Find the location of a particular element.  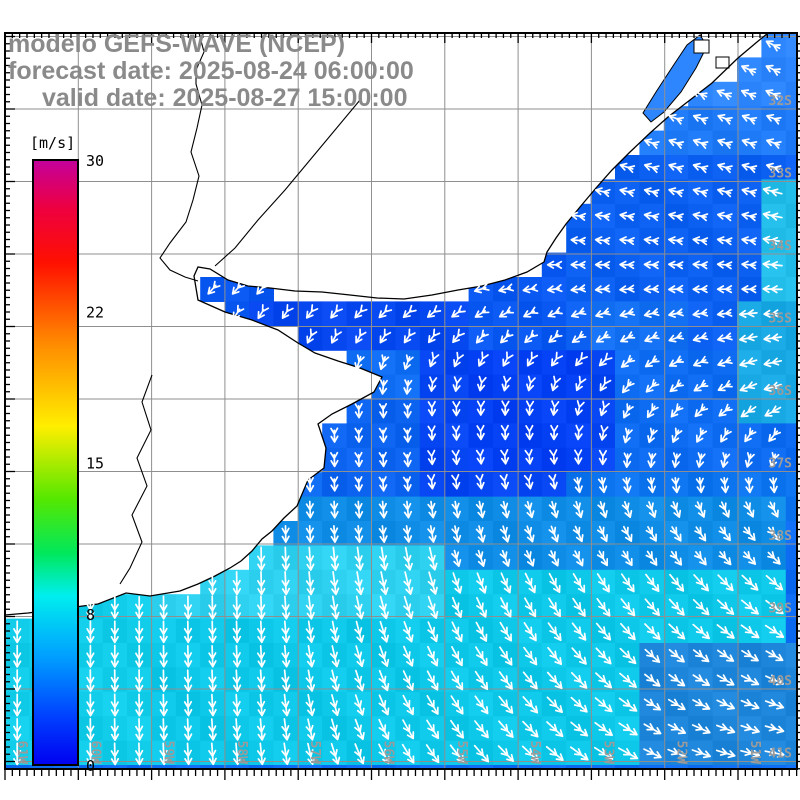

lon-label: 53W is located at coordinates (607, 753).